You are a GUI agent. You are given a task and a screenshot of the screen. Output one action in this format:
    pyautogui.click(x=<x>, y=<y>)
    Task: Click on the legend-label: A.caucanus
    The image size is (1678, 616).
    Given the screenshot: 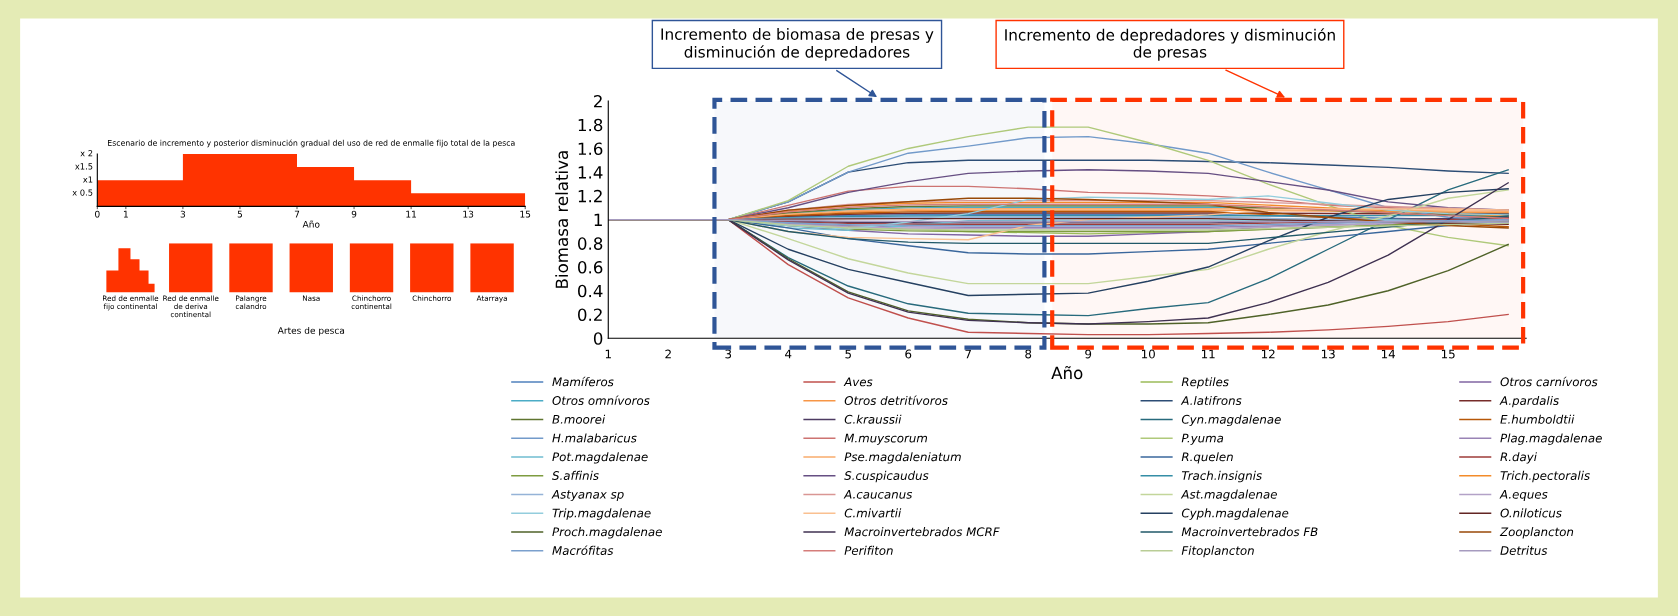 What is the action you would take?
    pyautogui.click(x=878, y=494)
    